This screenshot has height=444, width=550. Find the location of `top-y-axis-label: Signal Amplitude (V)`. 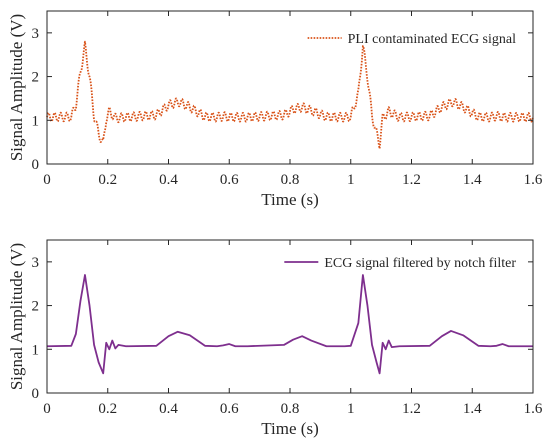

top-y-axis-label: Signal Amplitude (V) is located at coordinates (16, 87).